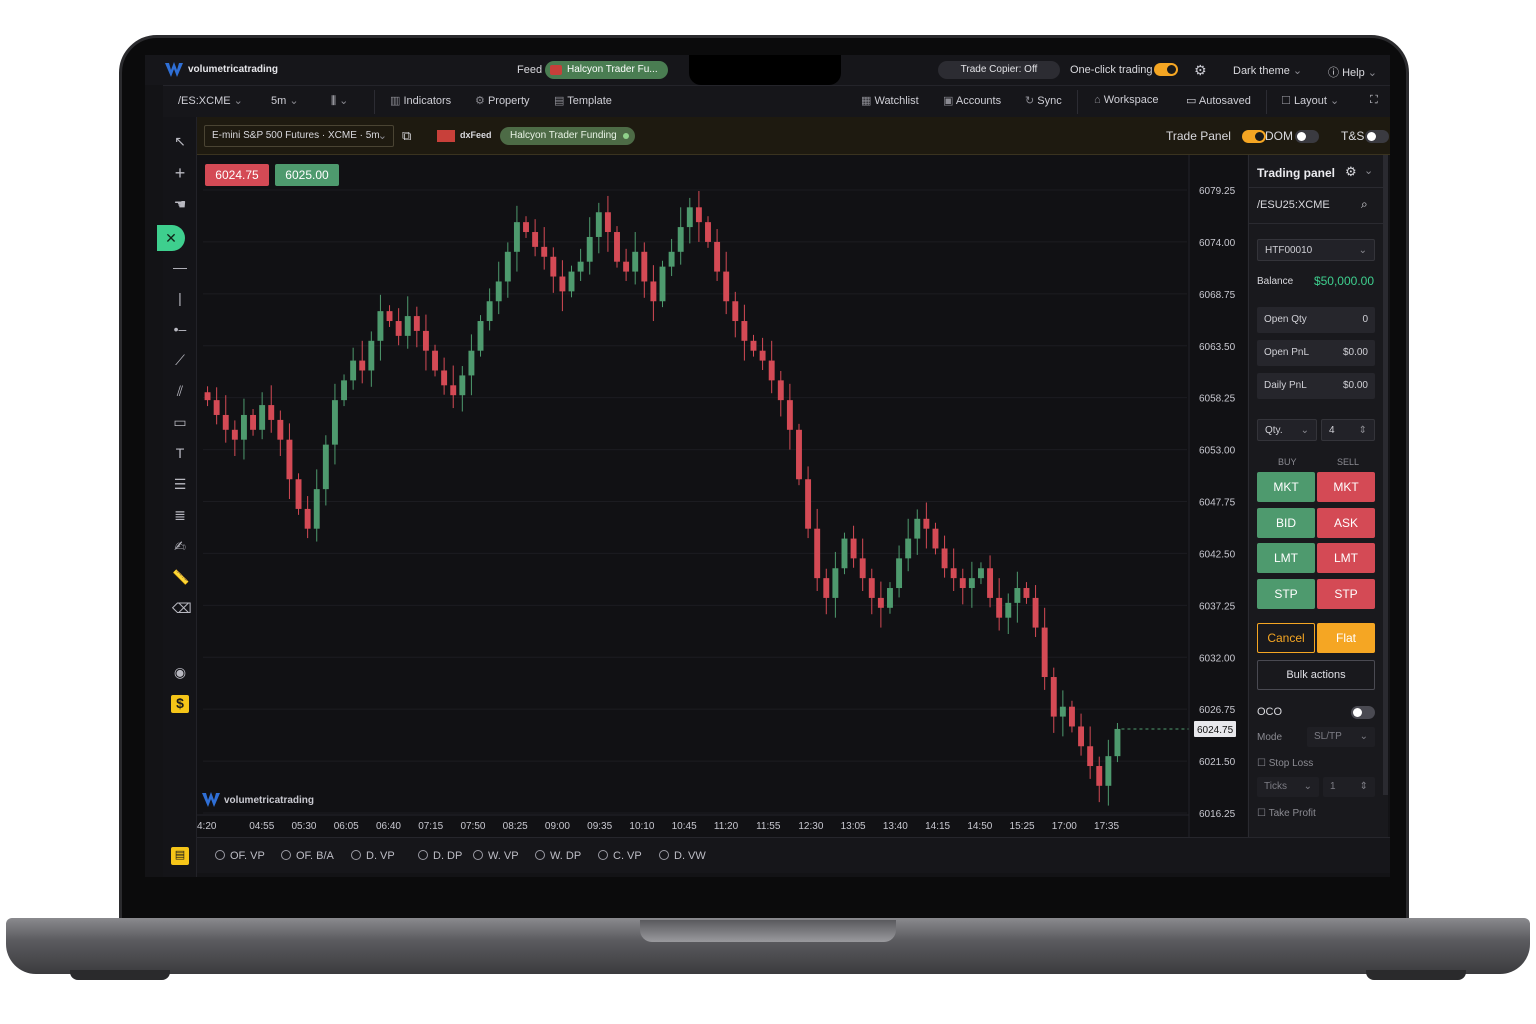 This screenshot has height=1024, width=1536. I want to click on bulk-actions-button: Bulk actions, so click(1316, 675).